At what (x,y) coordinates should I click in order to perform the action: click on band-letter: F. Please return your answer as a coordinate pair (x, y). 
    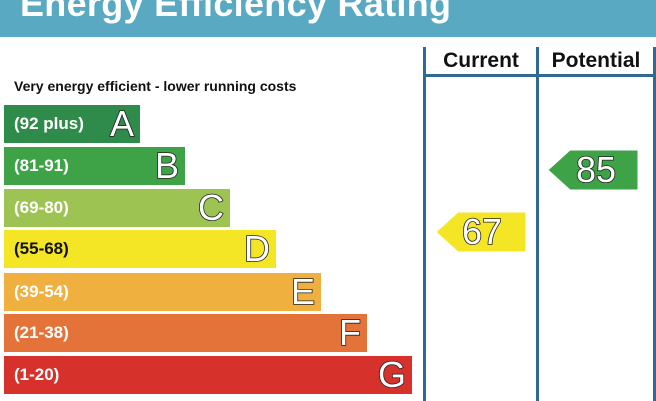
    Looking at the image, I should click on (350, 332).